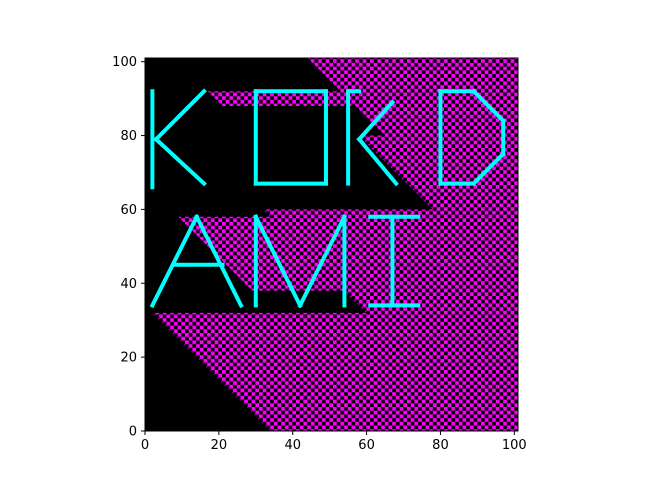  Describe the element at coordinates (219, 445) in the screenshot. I see `x-tick-label: 20` at that location.